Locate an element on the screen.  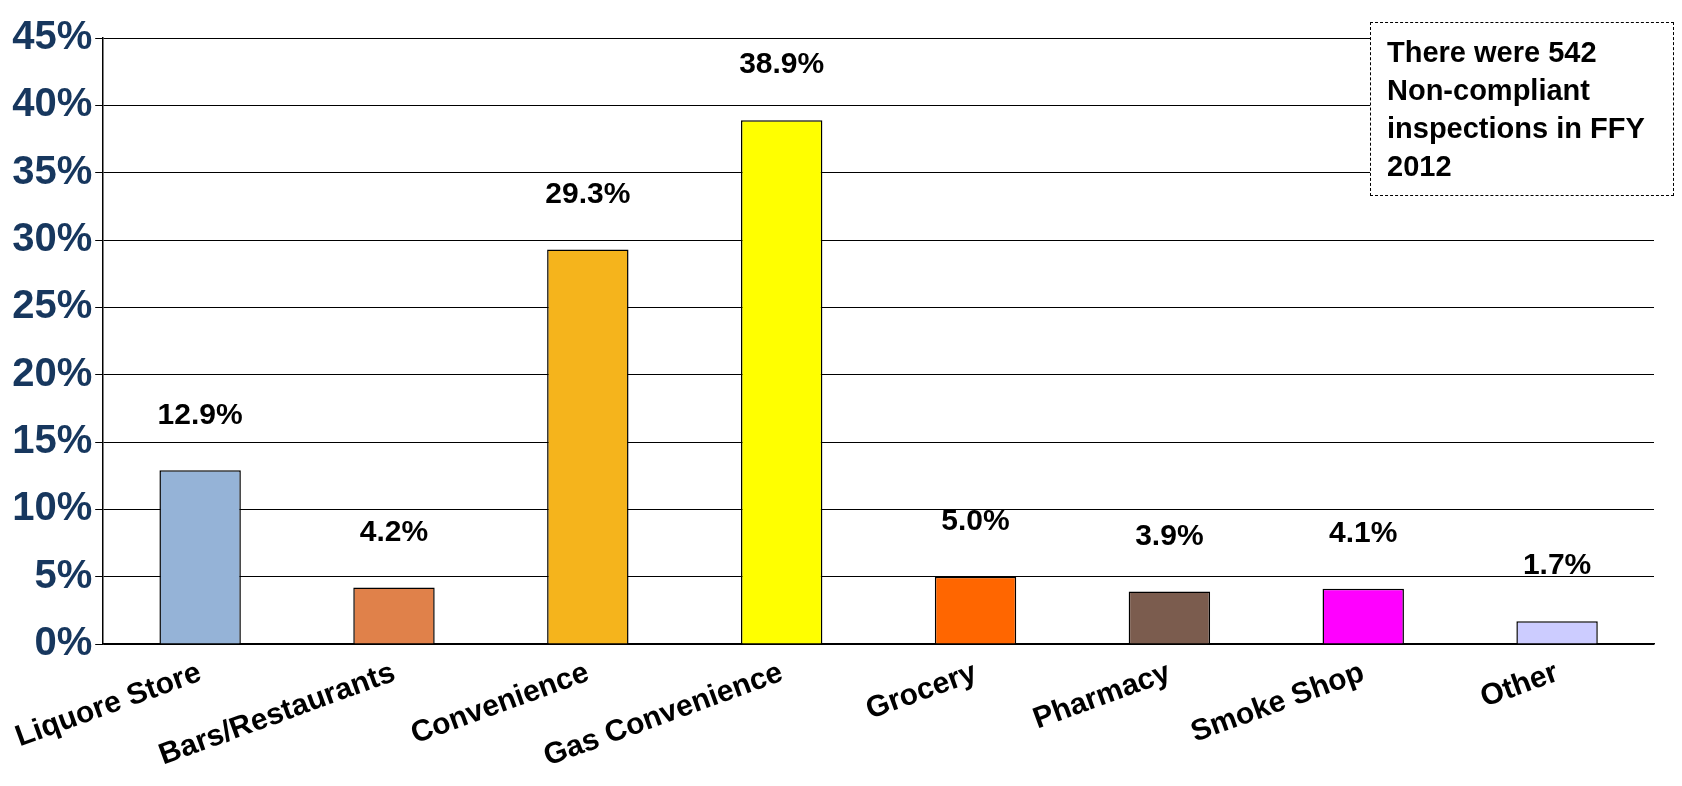
data-label: 3.9% is located at coordinates (1169, 534).